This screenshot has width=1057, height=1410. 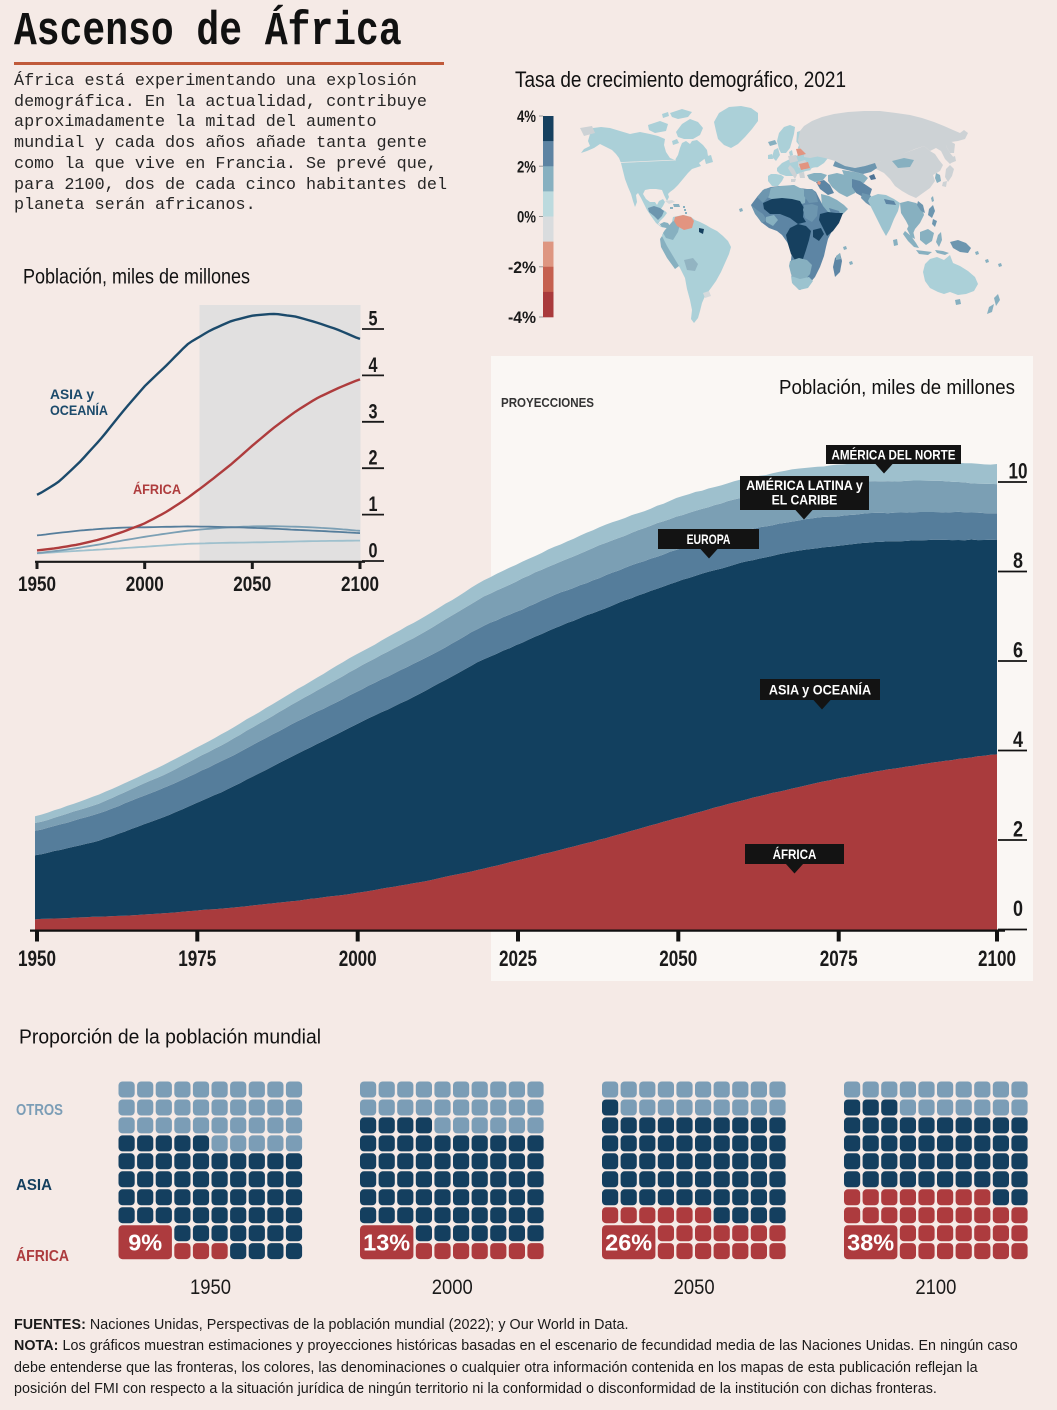 What do you see at coordinates (839, 958) in the screenshot?
I see `svg-text: 2075` at bounding box center [839, 958].